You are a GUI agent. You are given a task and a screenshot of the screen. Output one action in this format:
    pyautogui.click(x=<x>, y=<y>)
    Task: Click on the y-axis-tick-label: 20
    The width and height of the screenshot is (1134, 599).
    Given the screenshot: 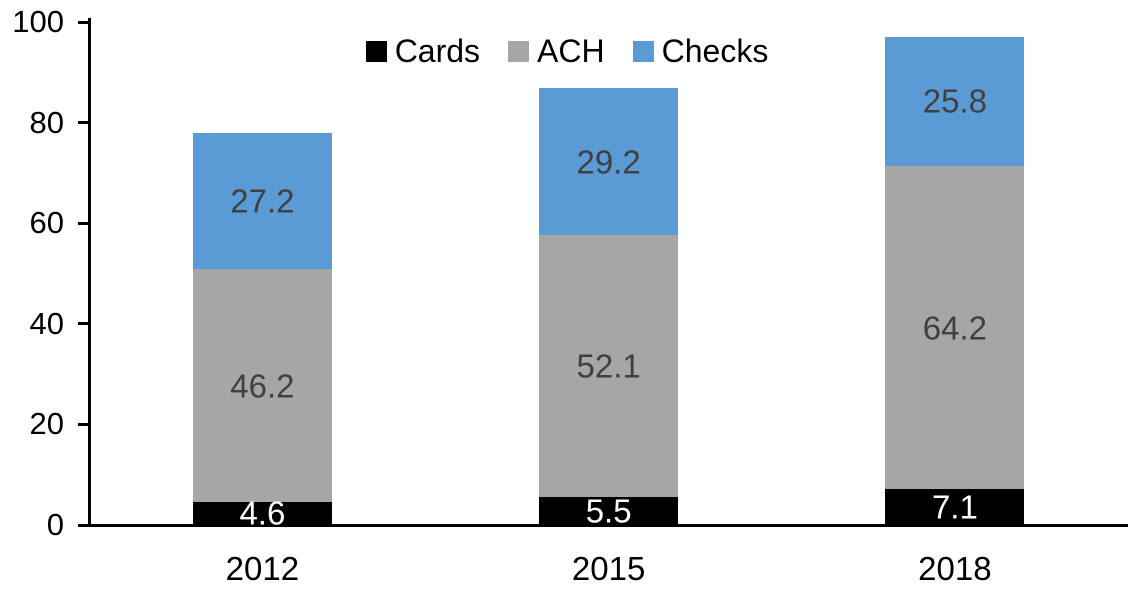 What is the action you would take?
    pyautogui.click(x=46, y=424)
    